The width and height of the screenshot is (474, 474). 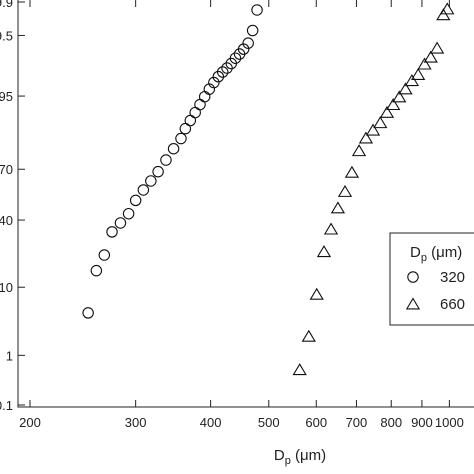 What do you see at coordinates (300, 457) in the screenshot?
I see `x-axis-title: Dp (μm)` at bounding box center [300, 457].